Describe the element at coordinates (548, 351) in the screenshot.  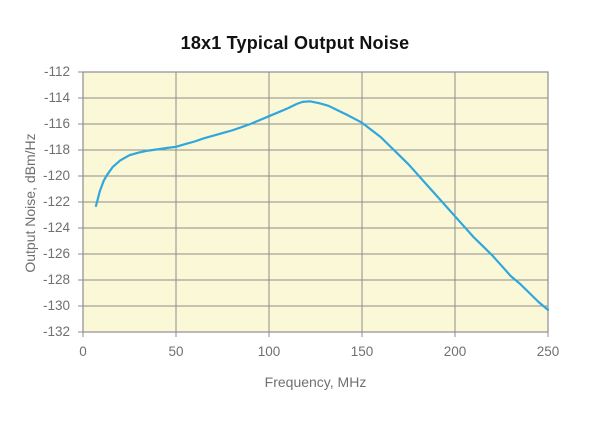
I see `x-tick-label: 250` at that location.